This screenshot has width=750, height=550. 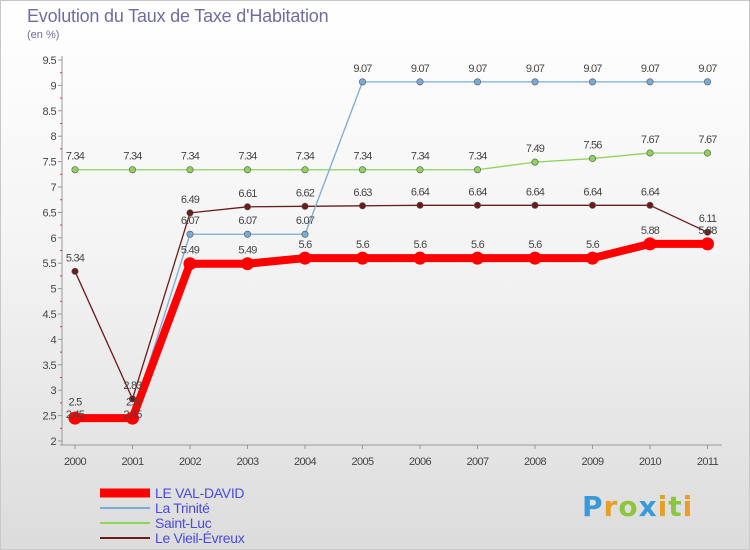 I want to click on x-tick-label: 2008, so click(x=535, y=462).